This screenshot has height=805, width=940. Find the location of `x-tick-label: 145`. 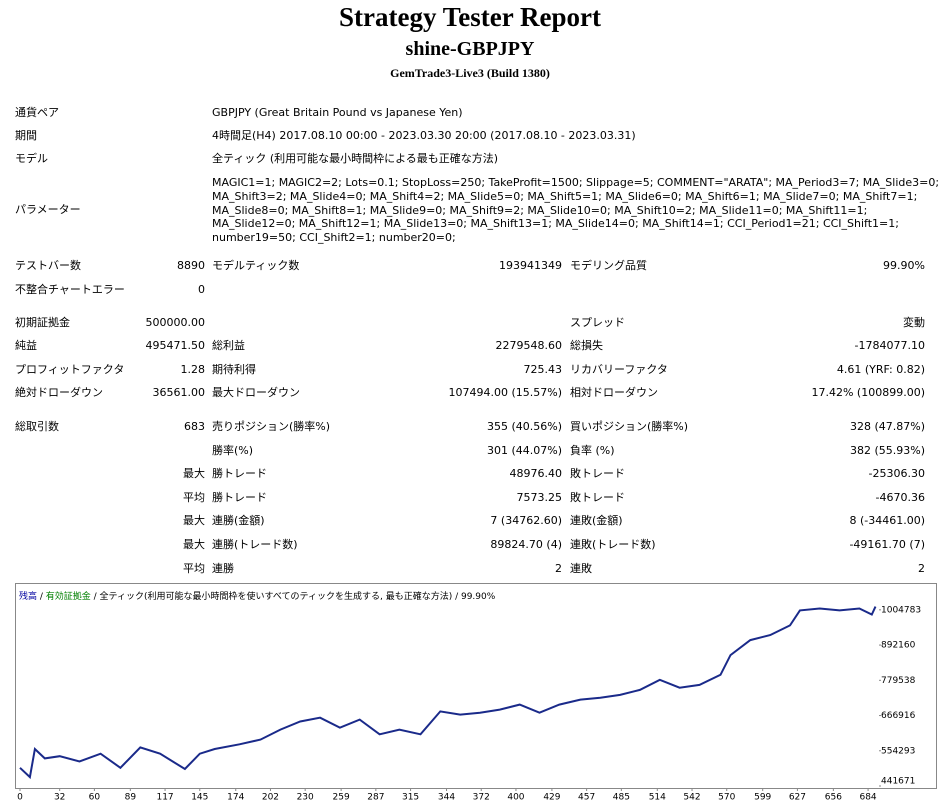

x-tick-label: 145 is located at coordinates (199, 798).